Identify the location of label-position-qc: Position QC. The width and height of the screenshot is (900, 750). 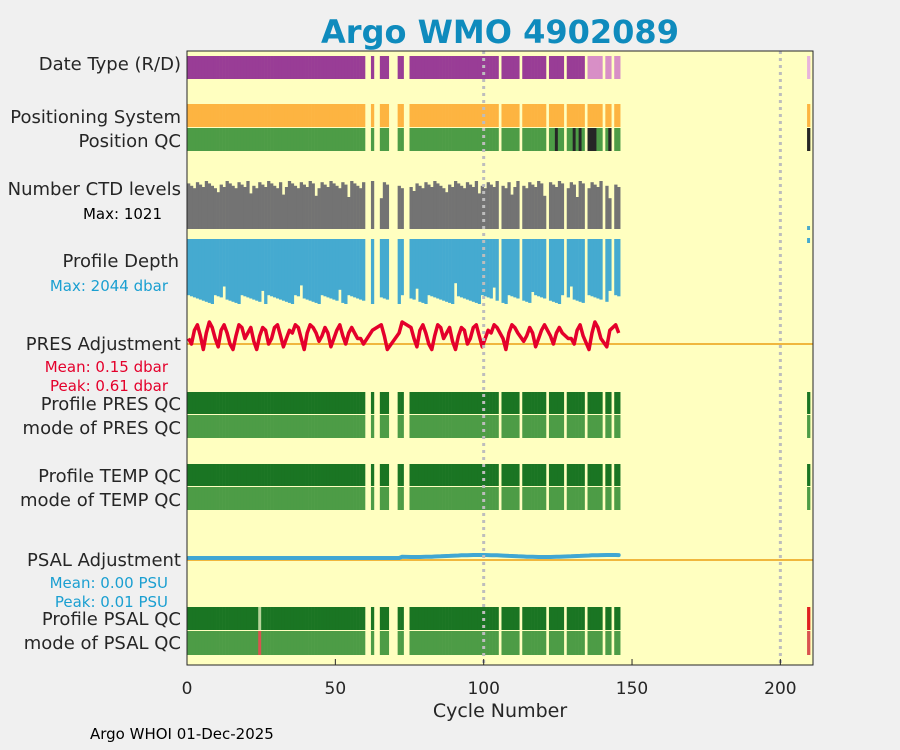
(129, 141).